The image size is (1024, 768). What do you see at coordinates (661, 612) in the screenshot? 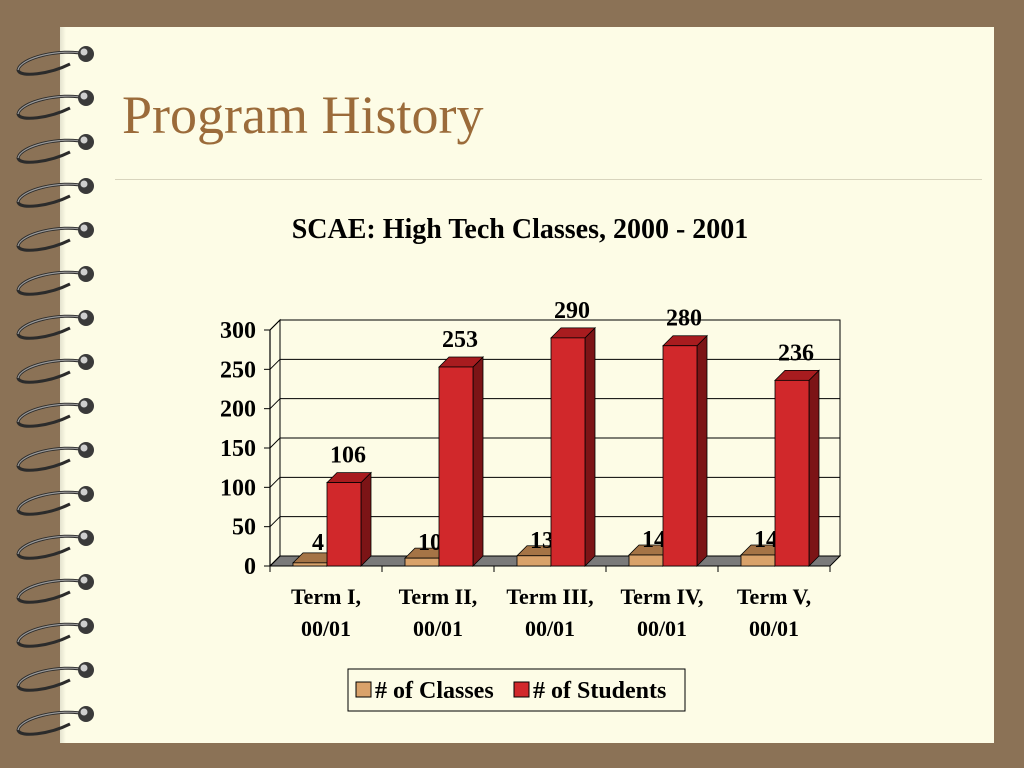
I see `x-tick-label: Term IV, 00/01` at bounding box center [661, 612].